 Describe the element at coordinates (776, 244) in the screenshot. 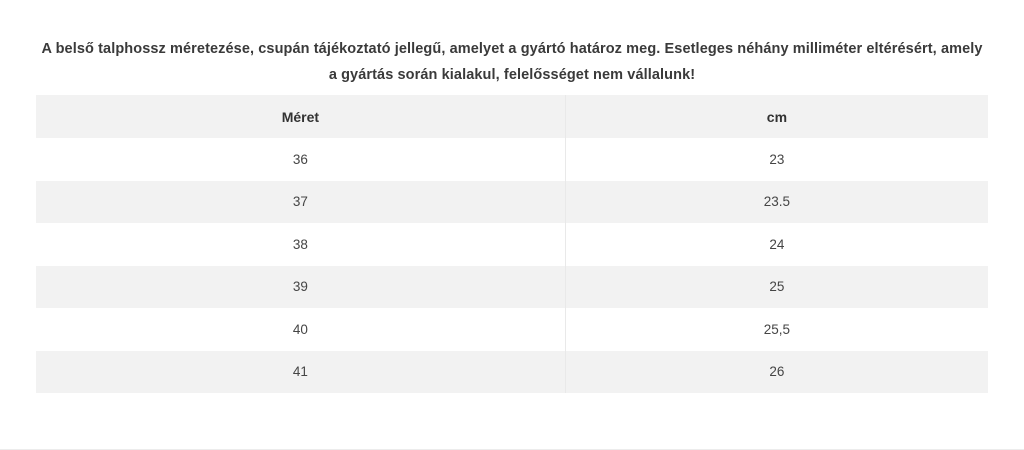

I see `cm-cell: 24` at that location.